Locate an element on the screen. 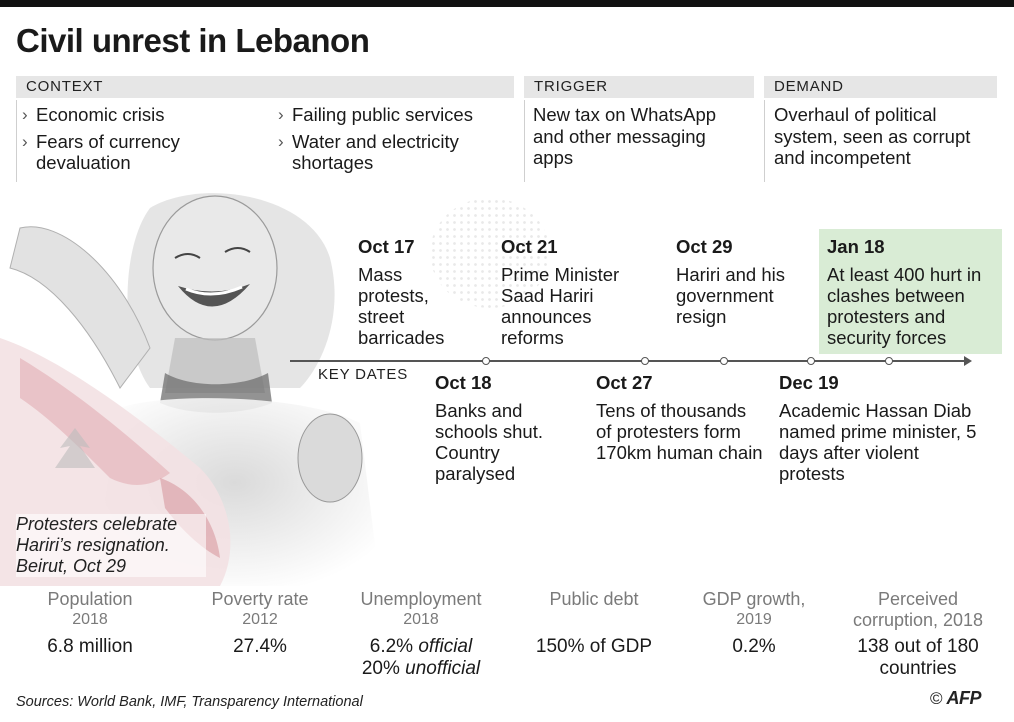  stat-label: Public debt is located at coordinates (594, 599).